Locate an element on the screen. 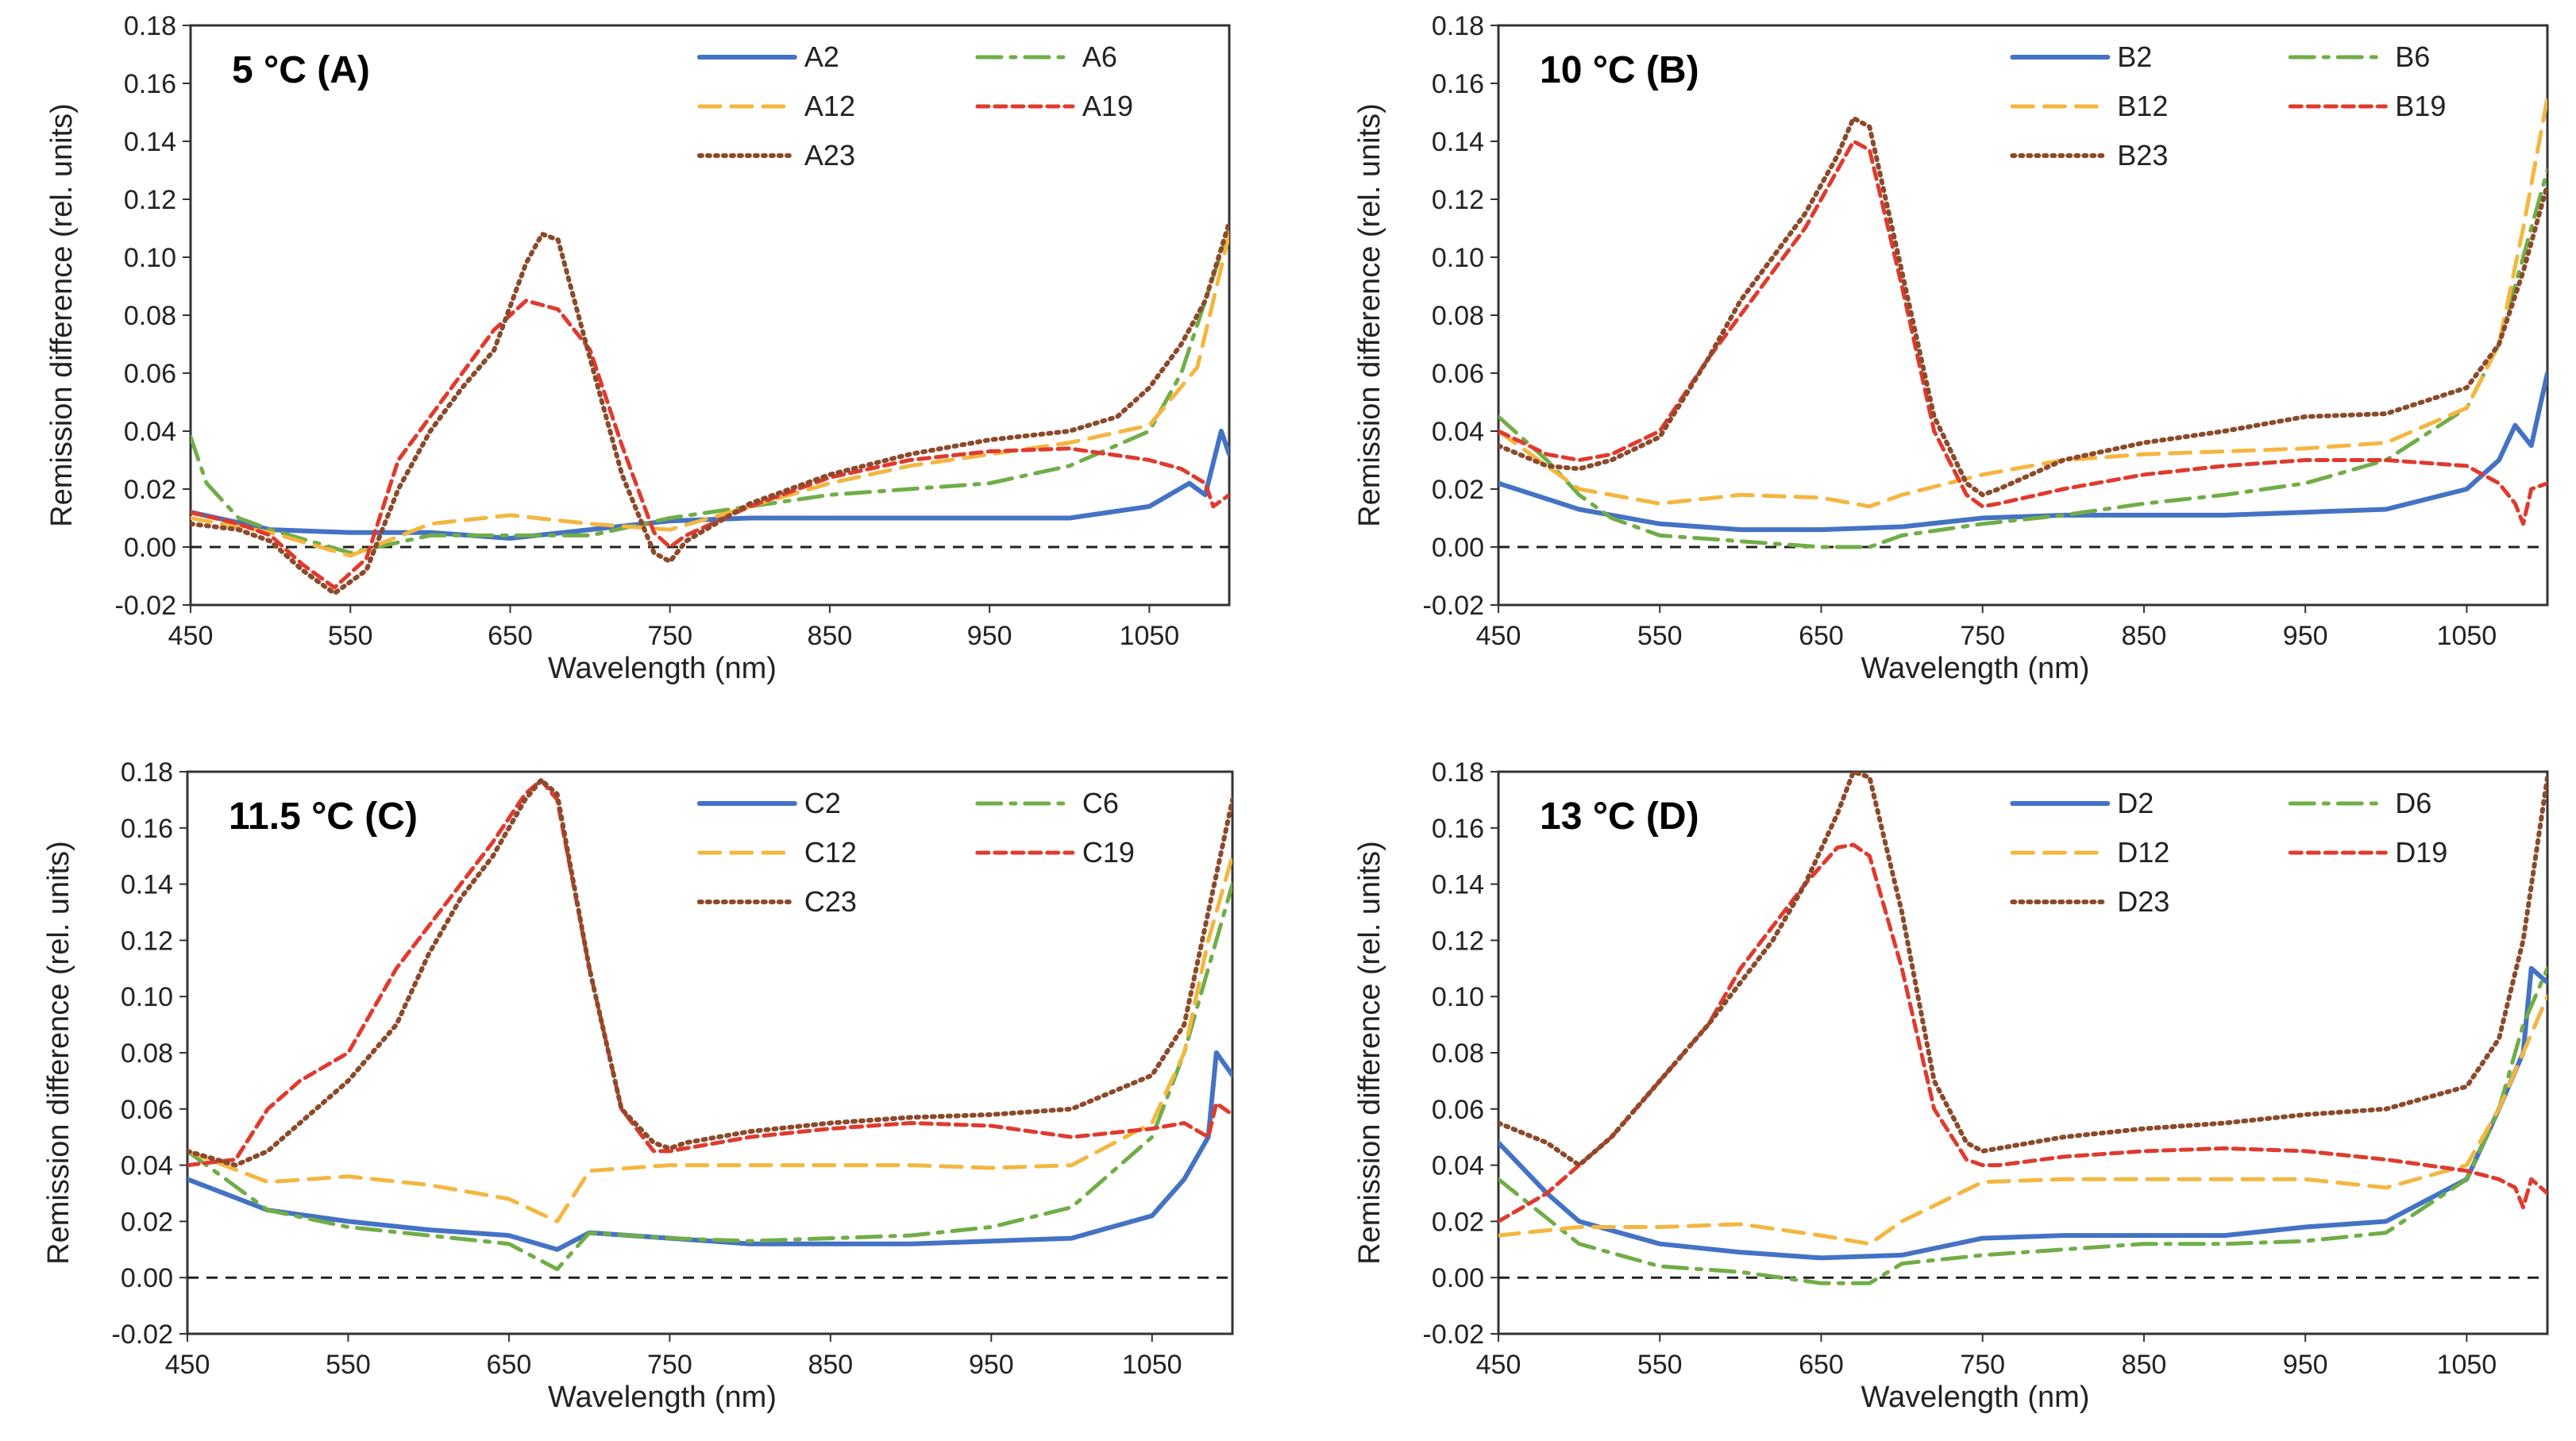 Image resolution: width=2576 pixels, height=1441 pixels. legend-item-c19: C19 is located at coordinates (1055, 852).